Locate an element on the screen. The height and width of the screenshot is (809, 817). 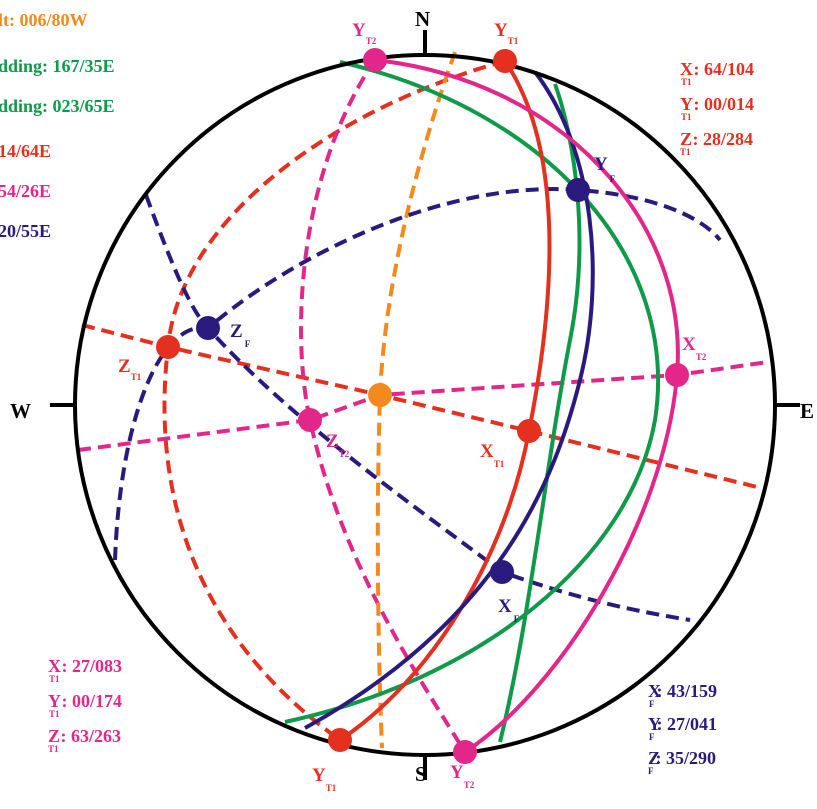
point-x-t1 is located at coordinates (529, 431).